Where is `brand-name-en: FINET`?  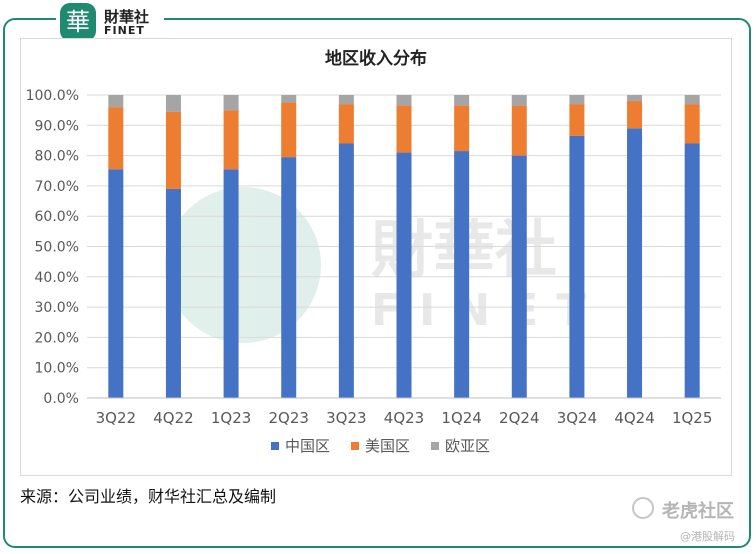
brand-name-en: FINET is located at coordinates (124, 30).